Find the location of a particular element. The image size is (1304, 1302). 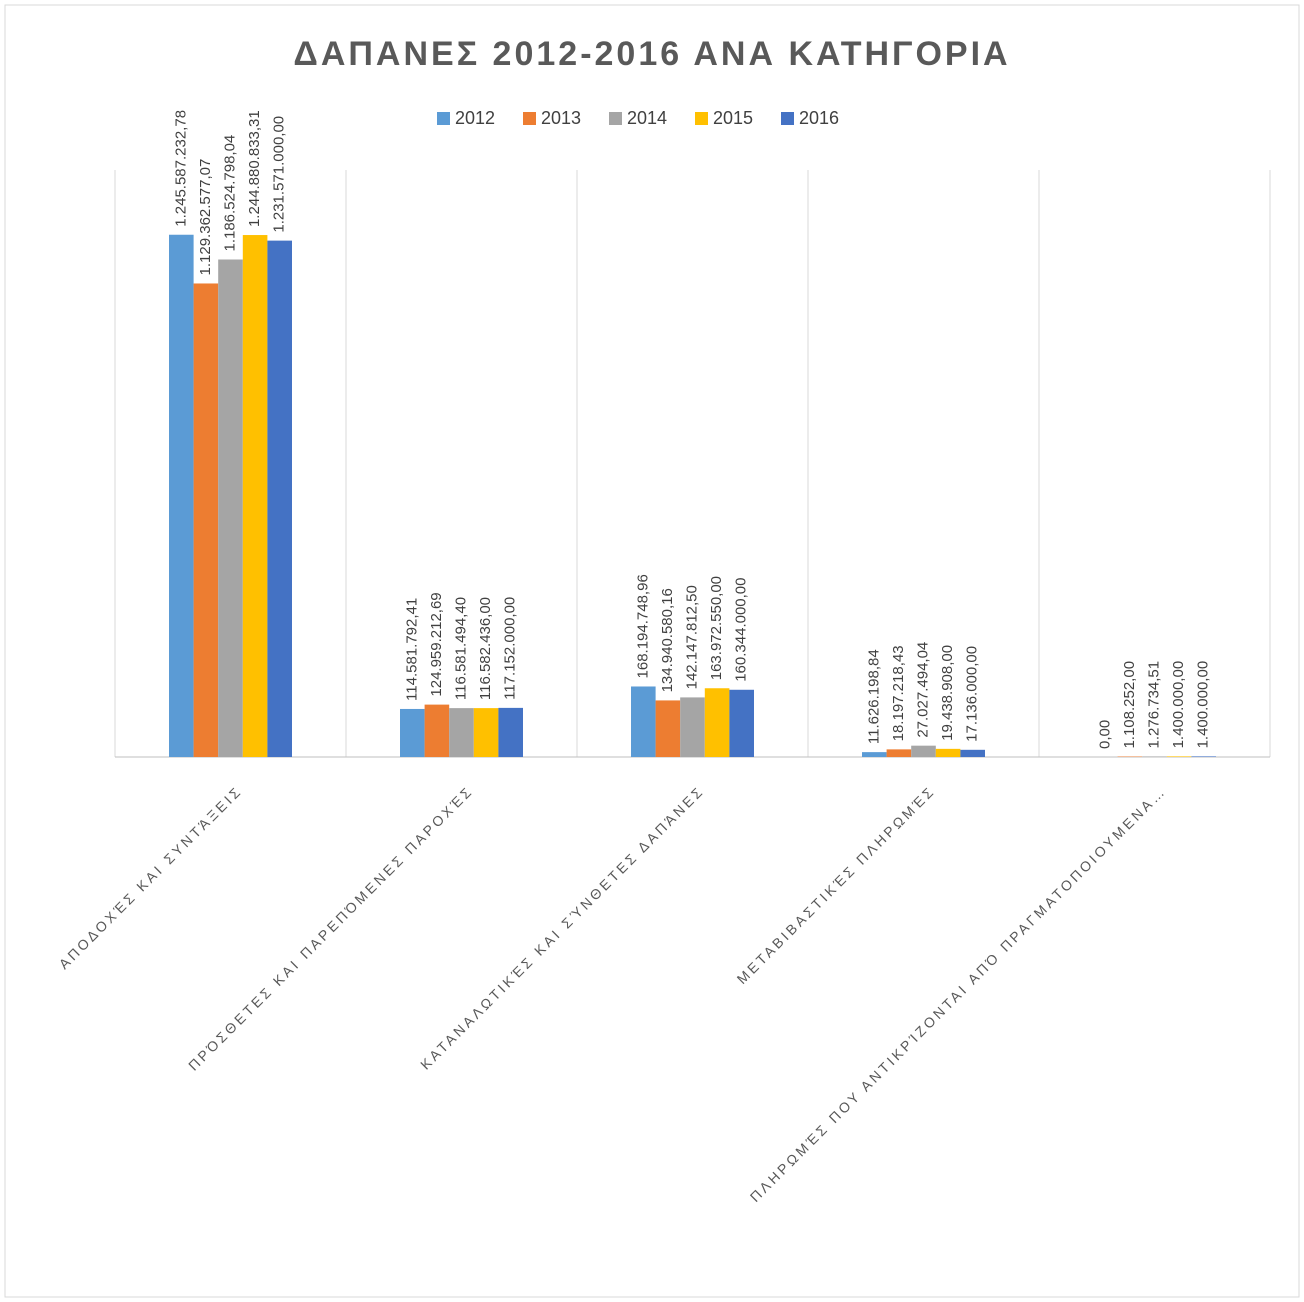

legend-label: 2013 is located at coordinates (561, 118).